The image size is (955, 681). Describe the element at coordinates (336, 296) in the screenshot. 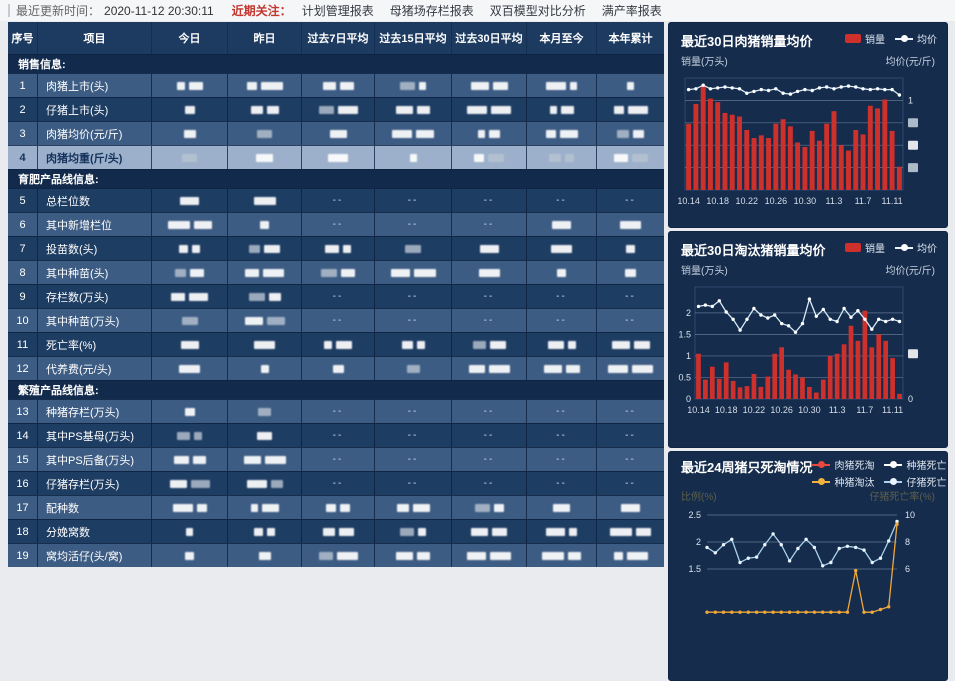

I see `table-row-9: 9 存栏数(万头) -- -- -- -- --` at that location.